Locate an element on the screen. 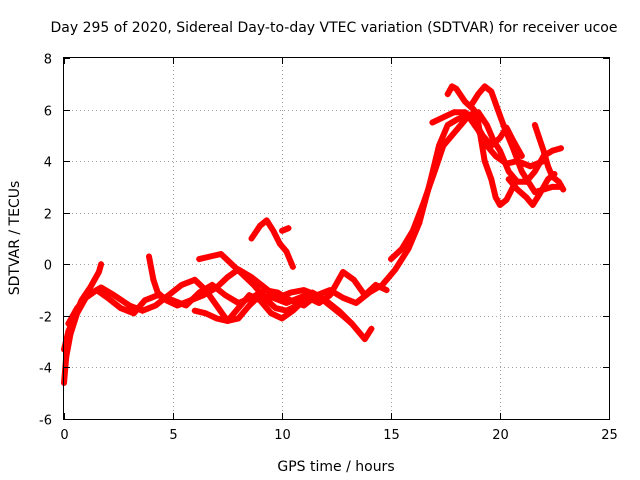  x-tick-labels: 0 5 10 15 20 25 is located at coordinates (338, 435).